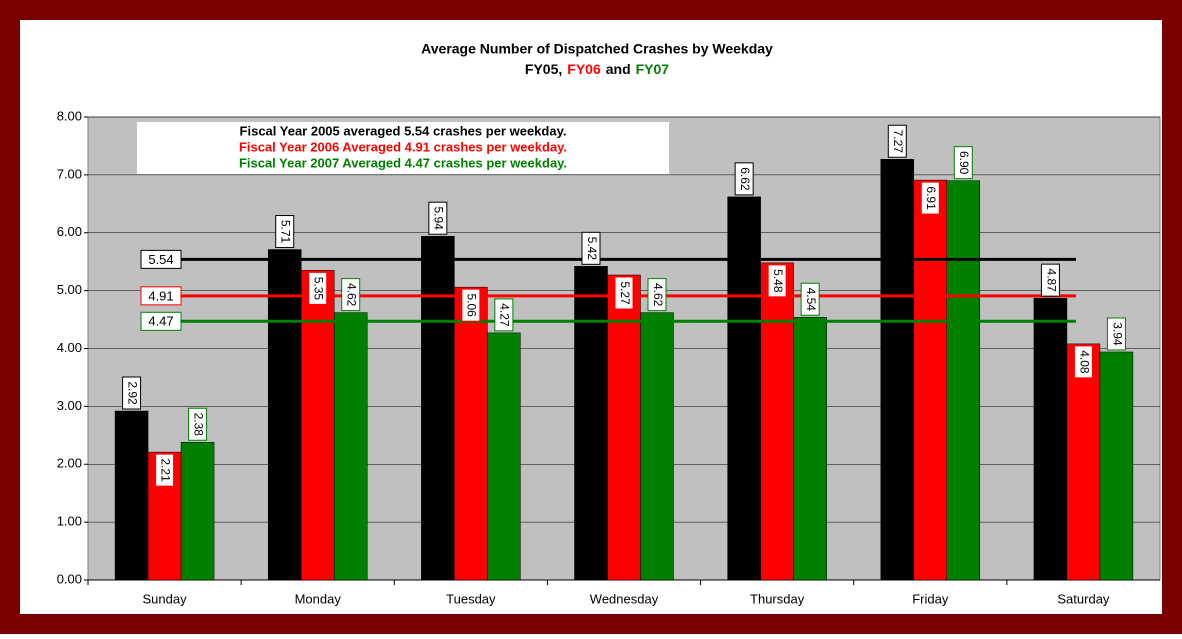 The height and width of the screenshot is (639, 1182). I want to click on annotation-box, so click(403, 148).